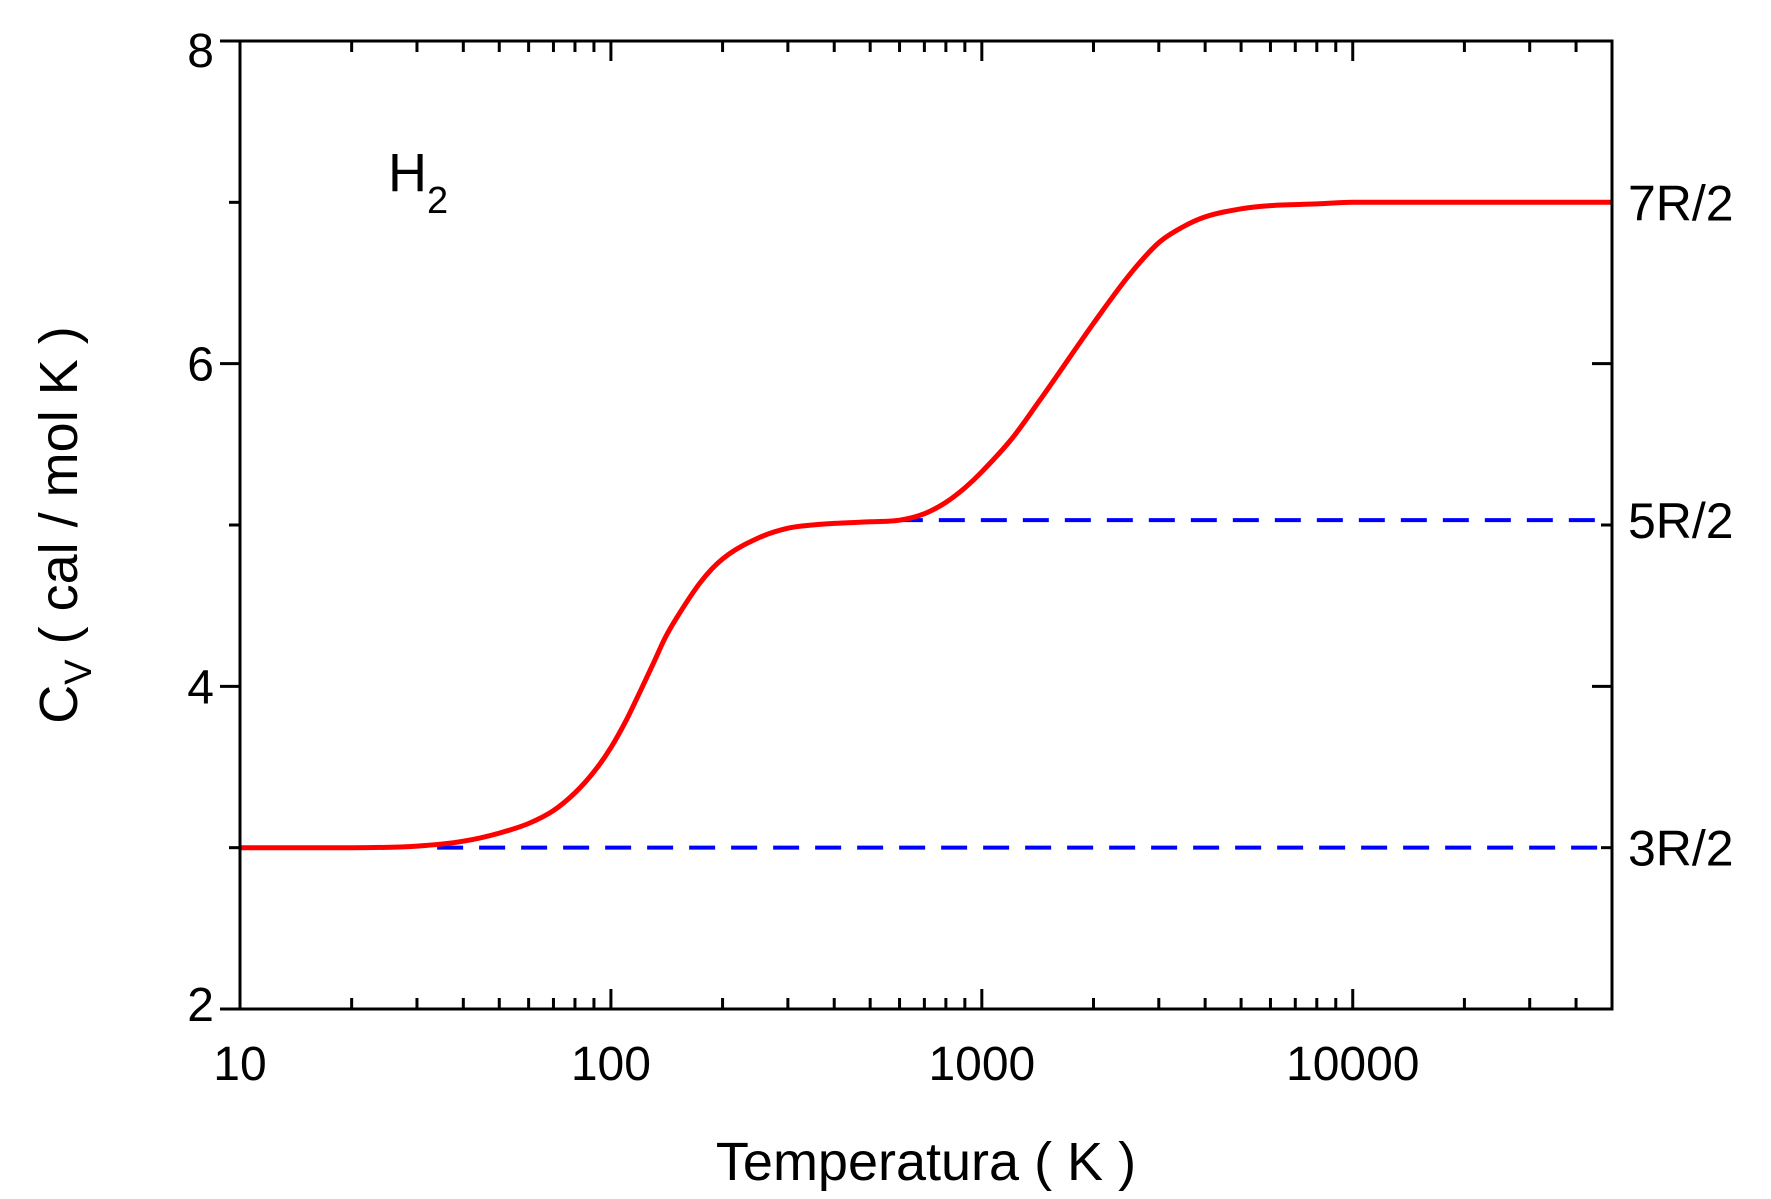 Image resolution: width=1771 pixels, height=1199 pixels. Describe the element at coordinates (1352, 1064) in the screenshot. I see `x-tick-label: 10000` at that location.